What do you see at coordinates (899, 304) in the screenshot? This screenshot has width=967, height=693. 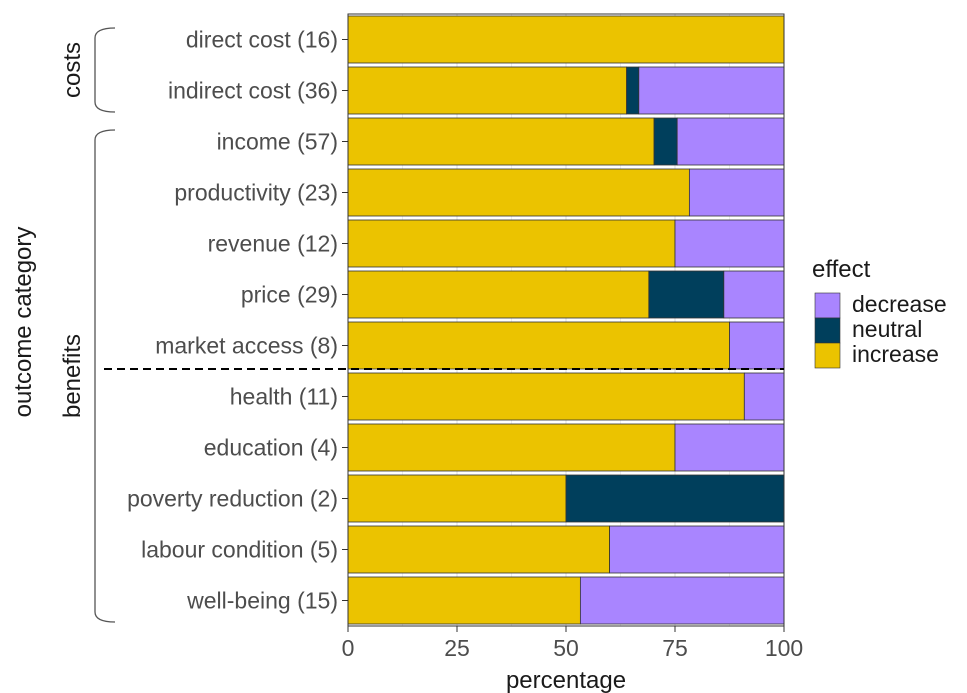 I see `legend-label: decrease` at bounding box center [899, 304].